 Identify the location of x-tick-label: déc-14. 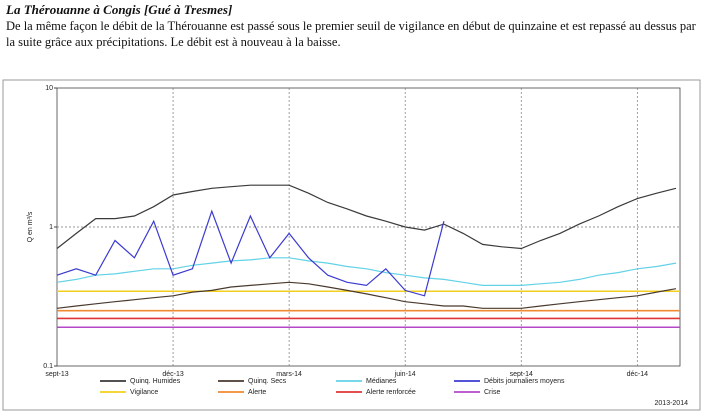
(638, 374).